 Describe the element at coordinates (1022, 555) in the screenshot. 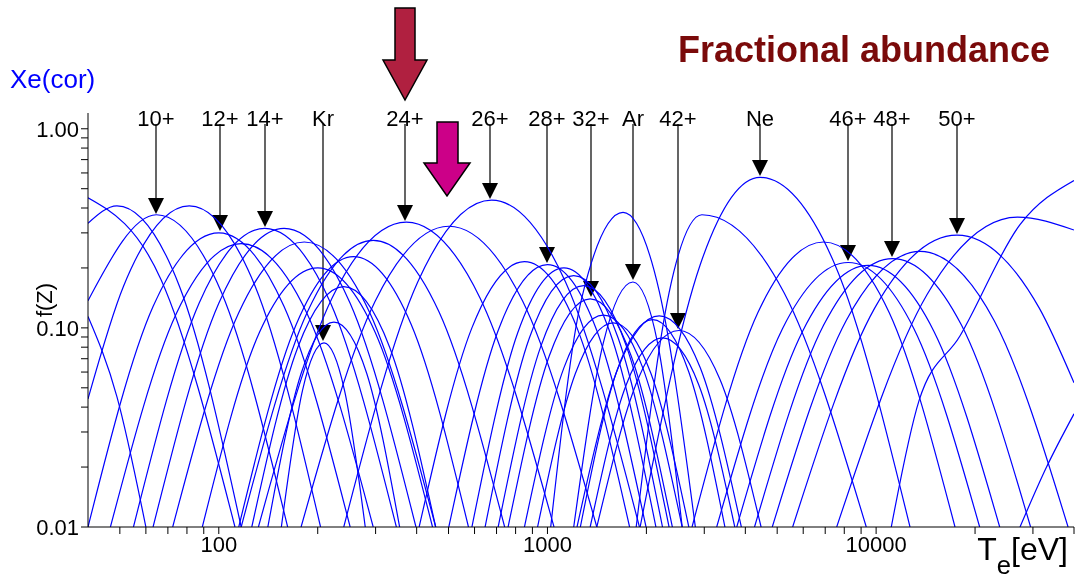

I see `x-axis-title: T$_{e}$[eV]` at that location.